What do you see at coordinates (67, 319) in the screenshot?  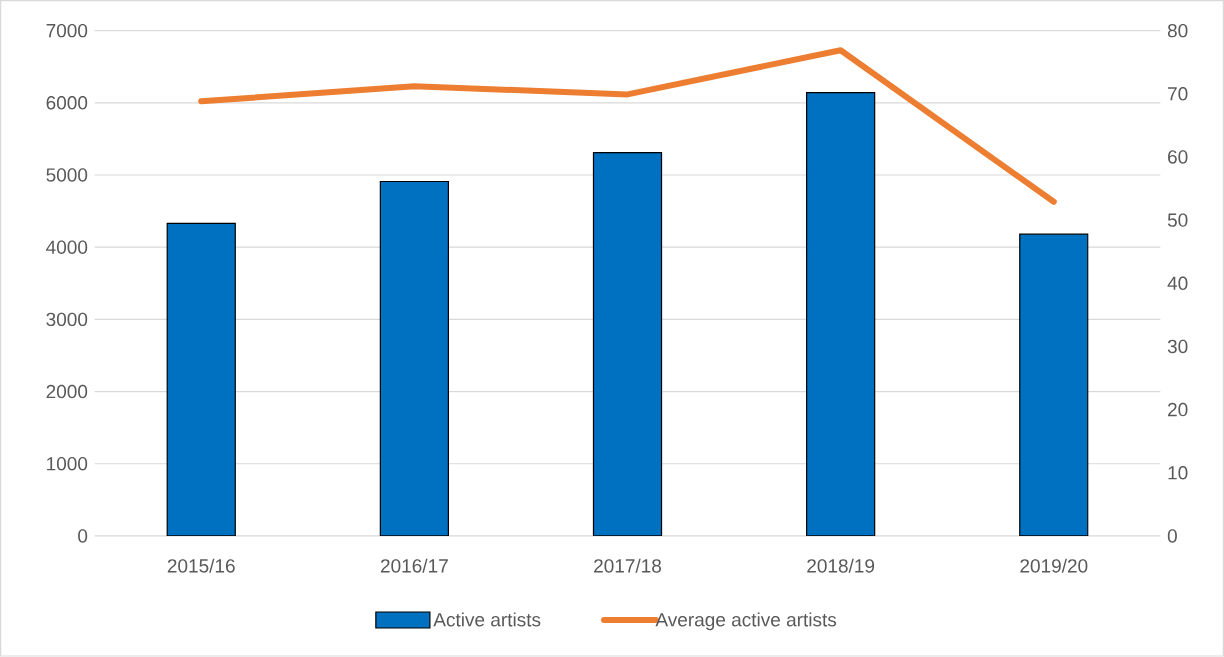 I see `y-tick-label: 3000` at bounding box center [67, 319].